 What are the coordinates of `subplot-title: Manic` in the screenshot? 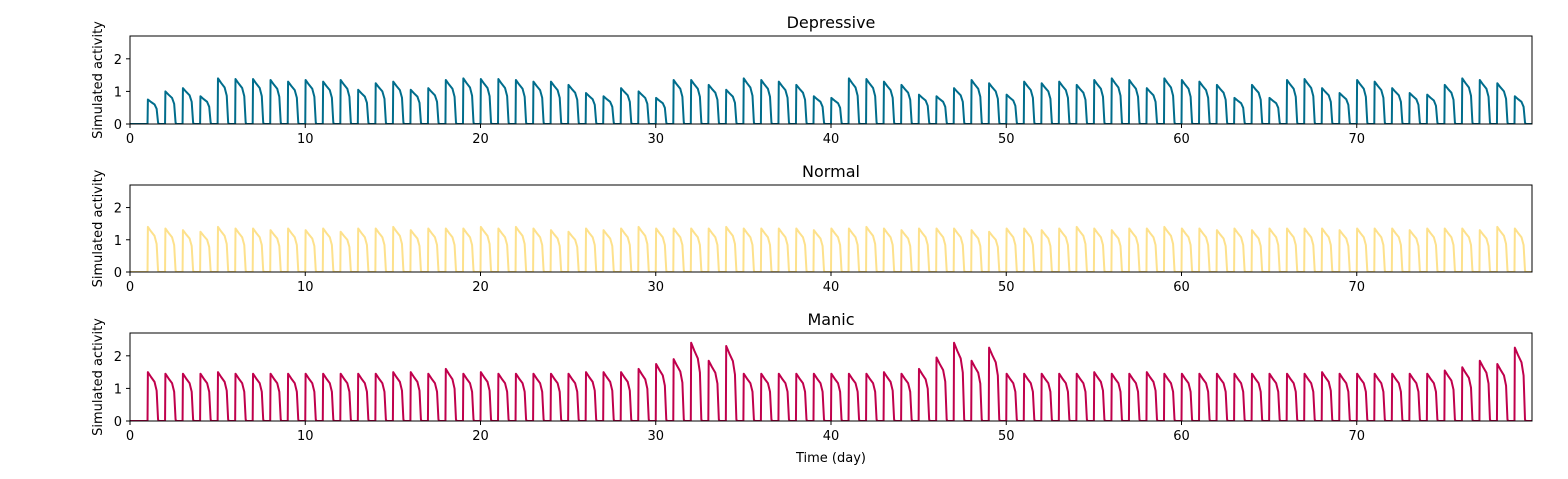 It's located at (831, 319).